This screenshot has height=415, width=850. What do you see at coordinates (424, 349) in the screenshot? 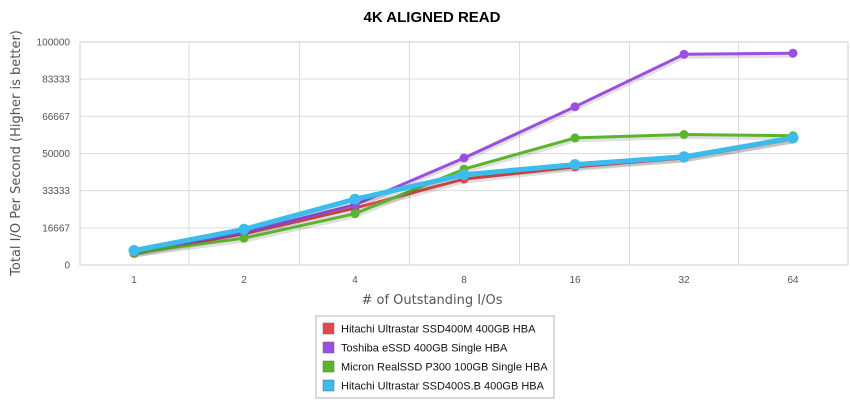
I see `legend-label: Toshiba eSSD 400GB Single HBA` at bounding box center [424, 349].